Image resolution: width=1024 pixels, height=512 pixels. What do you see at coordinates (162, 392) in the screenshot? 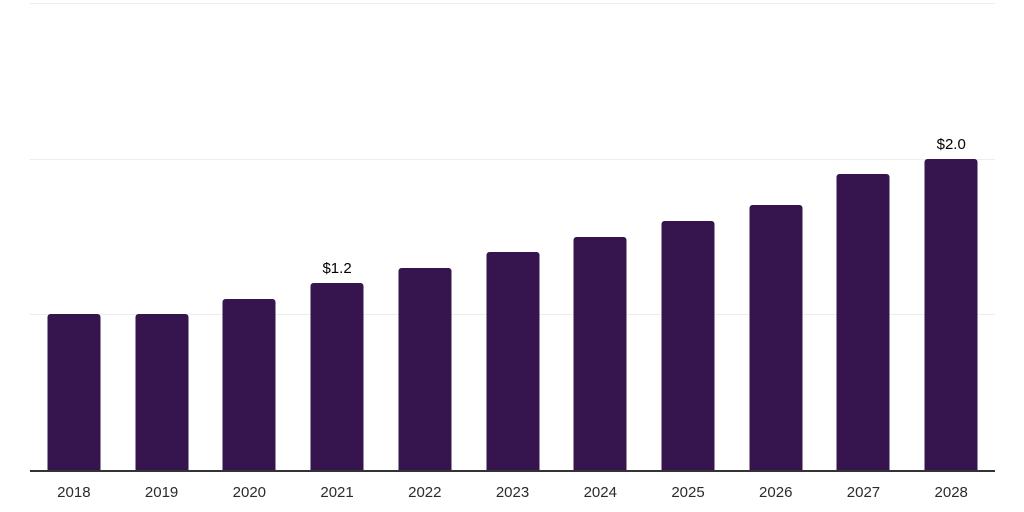
I see `bar-2019` at bounding box center [162, 392].